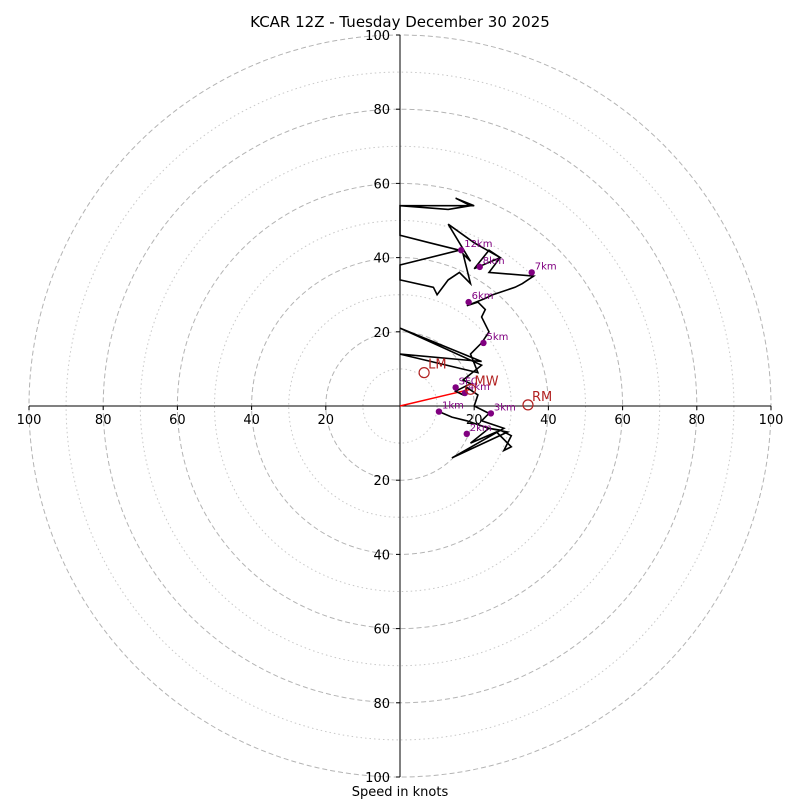 This screenshot has height=800, width=800. What do you see at coordinates (400, 22) in the screenshot?
I see `chart-title: KCAR 12Z - Tuesday December 30 2025` at bounding box center [400, 22].